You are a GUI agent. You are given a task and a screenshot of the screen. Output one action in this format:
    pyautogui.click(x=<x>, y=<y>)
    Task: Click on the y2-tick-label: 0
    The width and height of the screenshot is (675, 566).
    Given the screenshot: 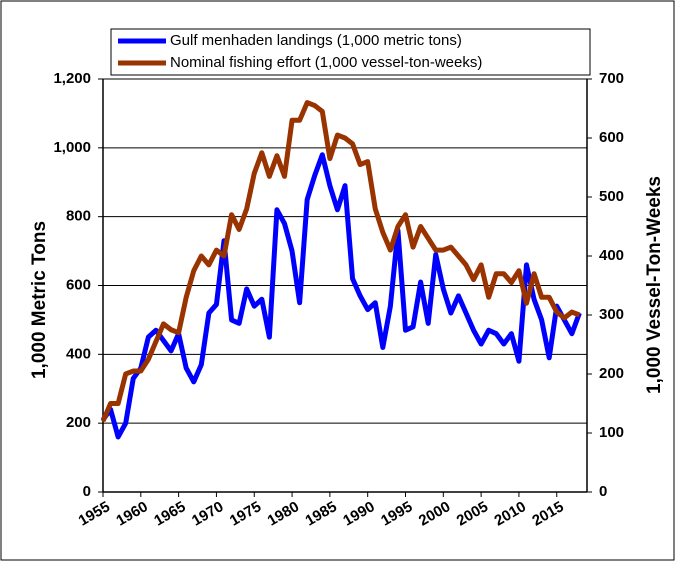 What is the action you would take?
    pyautogui.click(x=603, y=491)
    